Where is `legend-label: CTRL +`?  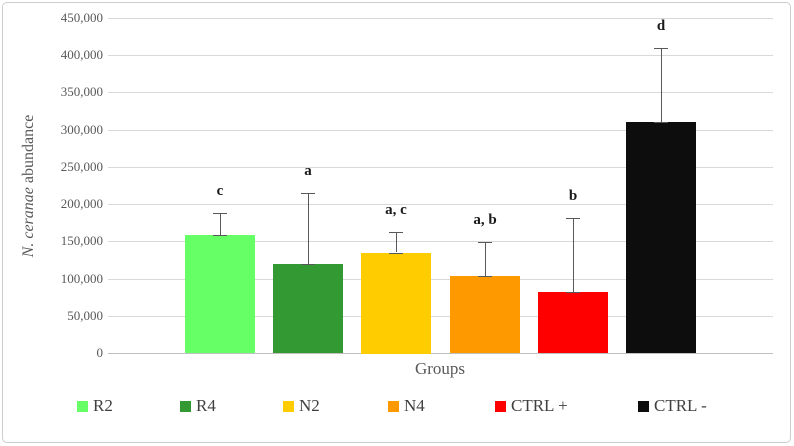
legend-label: CTRL + is located at coordinates (539, 405).